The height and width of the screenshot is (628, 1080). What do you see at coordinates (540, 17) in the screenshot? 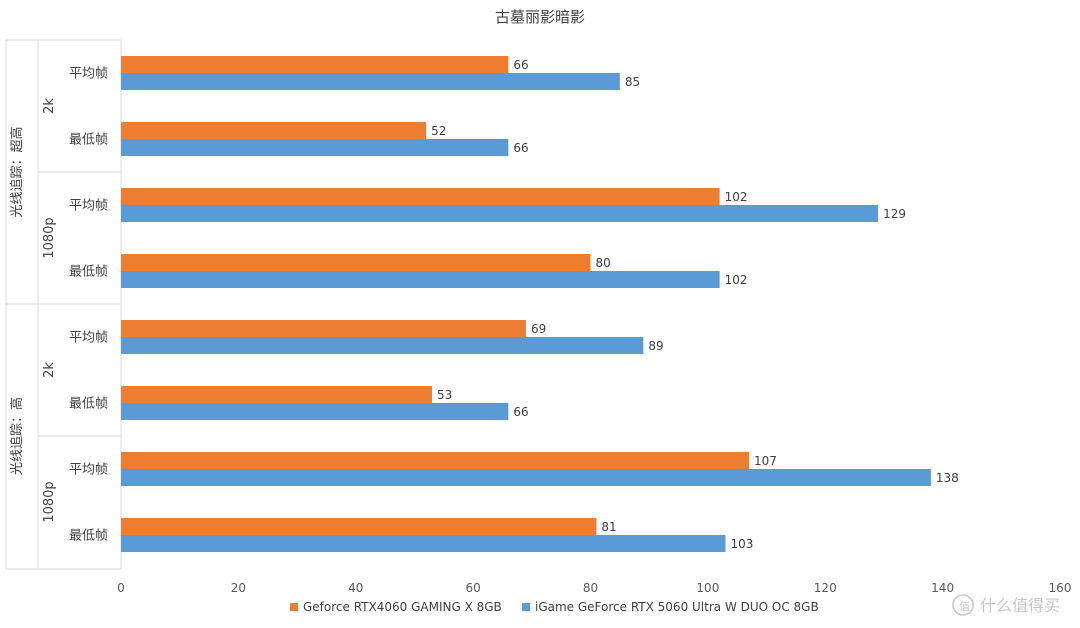
I see `chart-title: 古墓丽影暗影` at bounding box center [540, 17].